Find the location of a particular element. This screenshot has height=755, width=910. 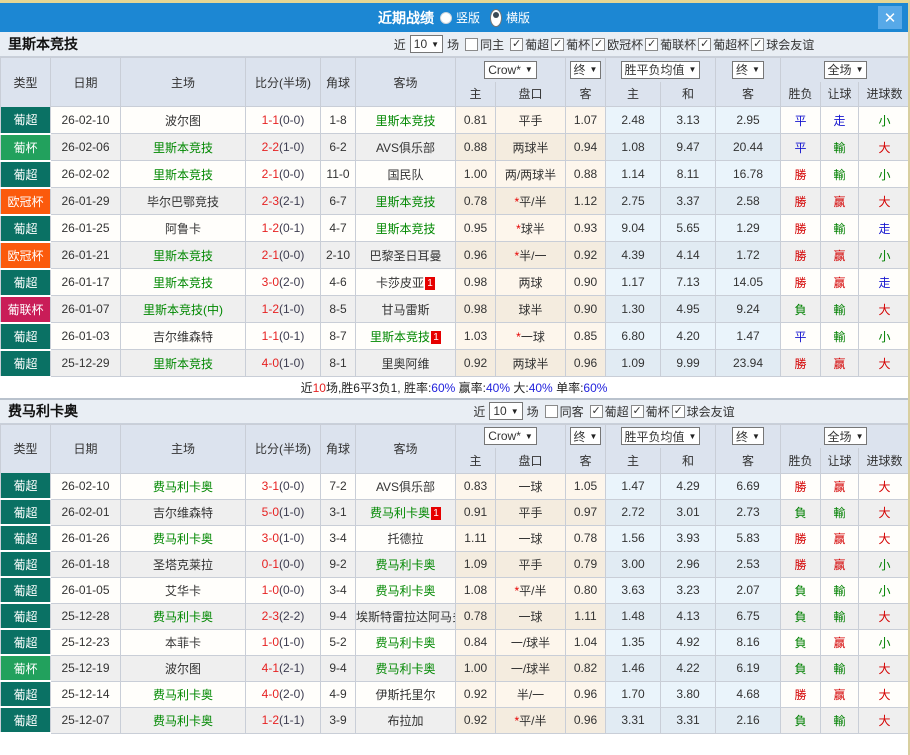

league-filter-5: ✓ 球会友谊 is located at coordinates (782, 44).